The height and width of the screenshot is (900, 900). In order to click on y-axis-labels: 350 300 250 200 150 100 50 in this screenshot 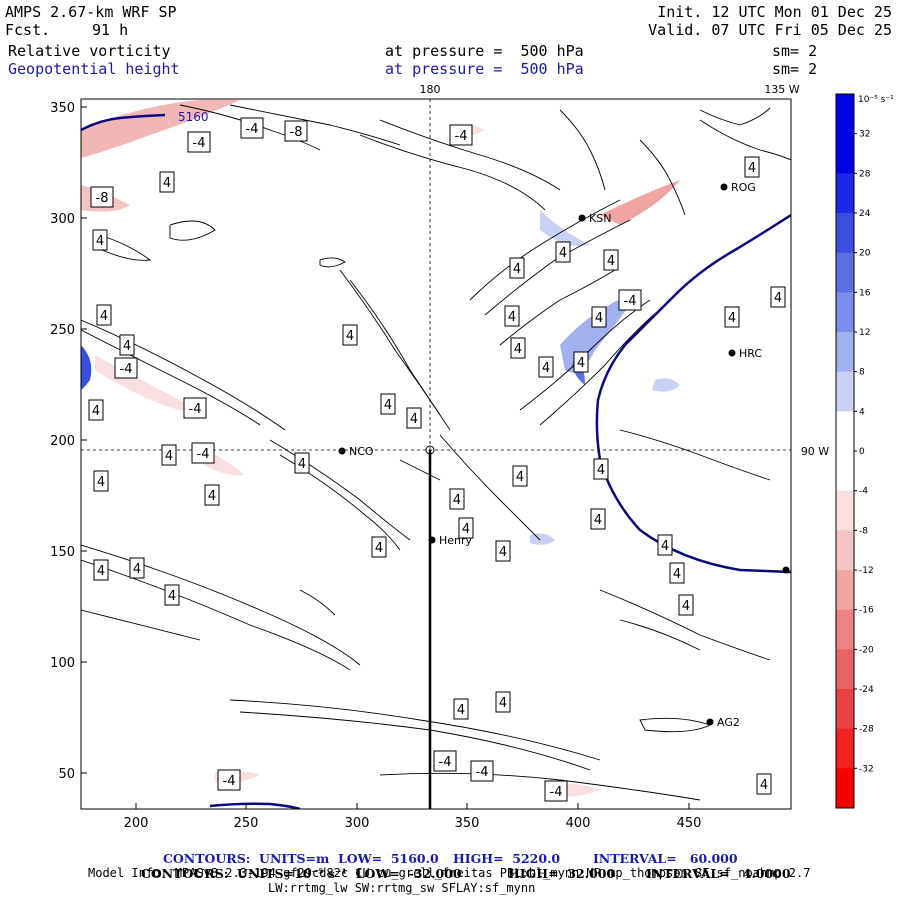, I will do `click(62, 441)`.